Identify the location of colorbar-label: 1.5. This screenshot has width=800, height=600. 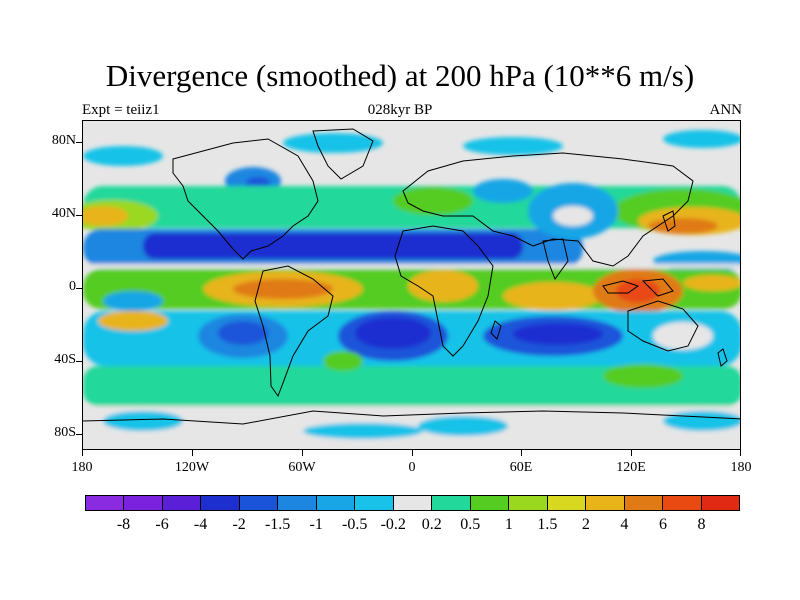
(547, 524).